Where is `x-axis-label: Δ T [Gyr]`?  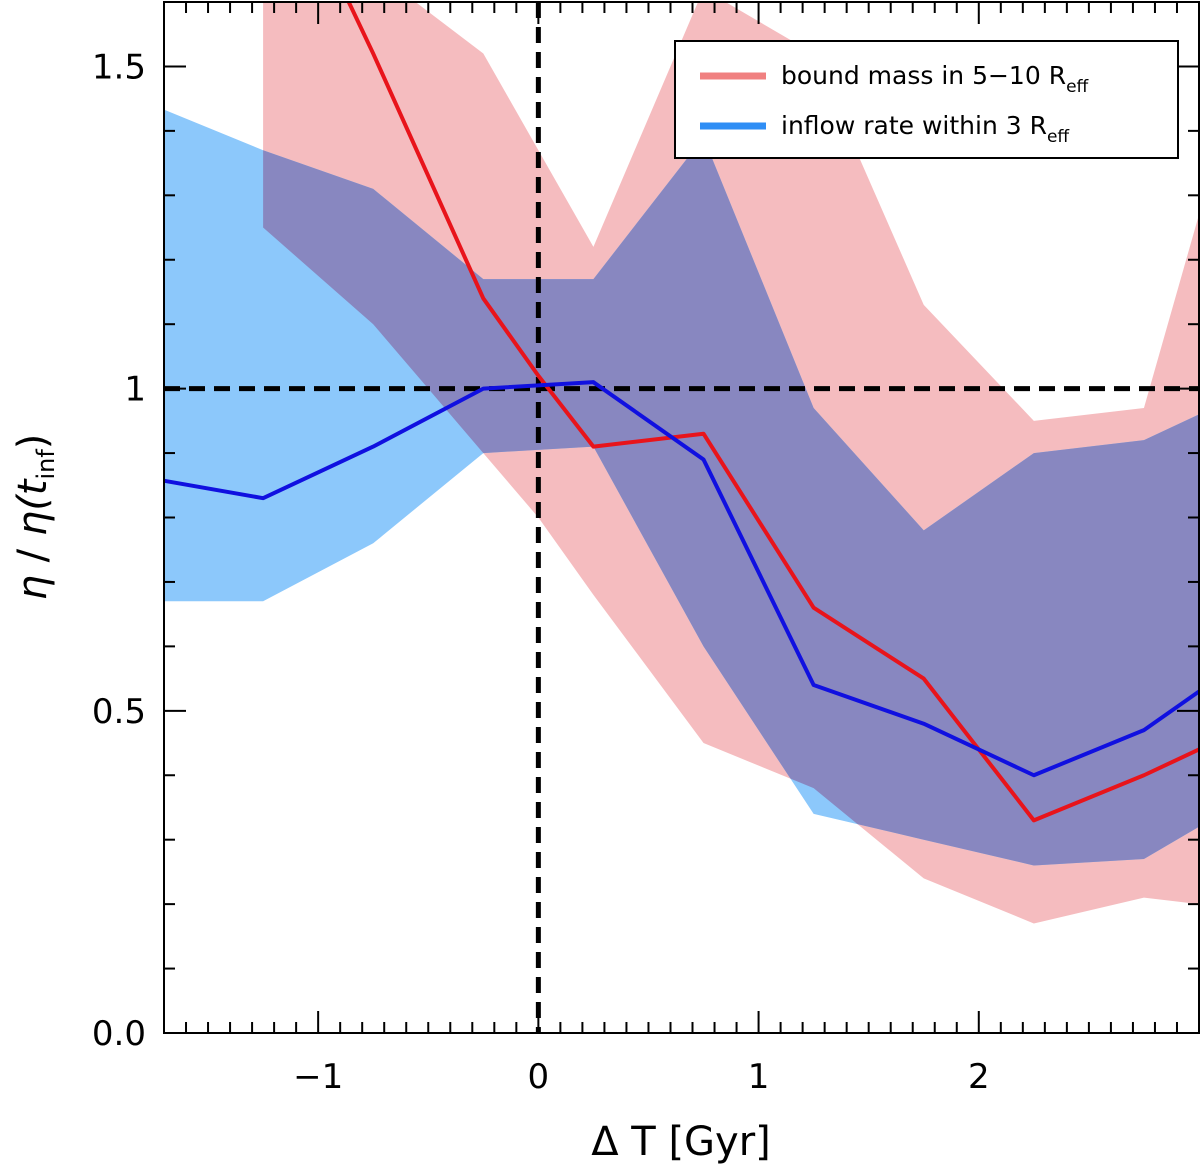 x-axis-label: Δ T [Gyr] is located at coordinates (681, 1142).